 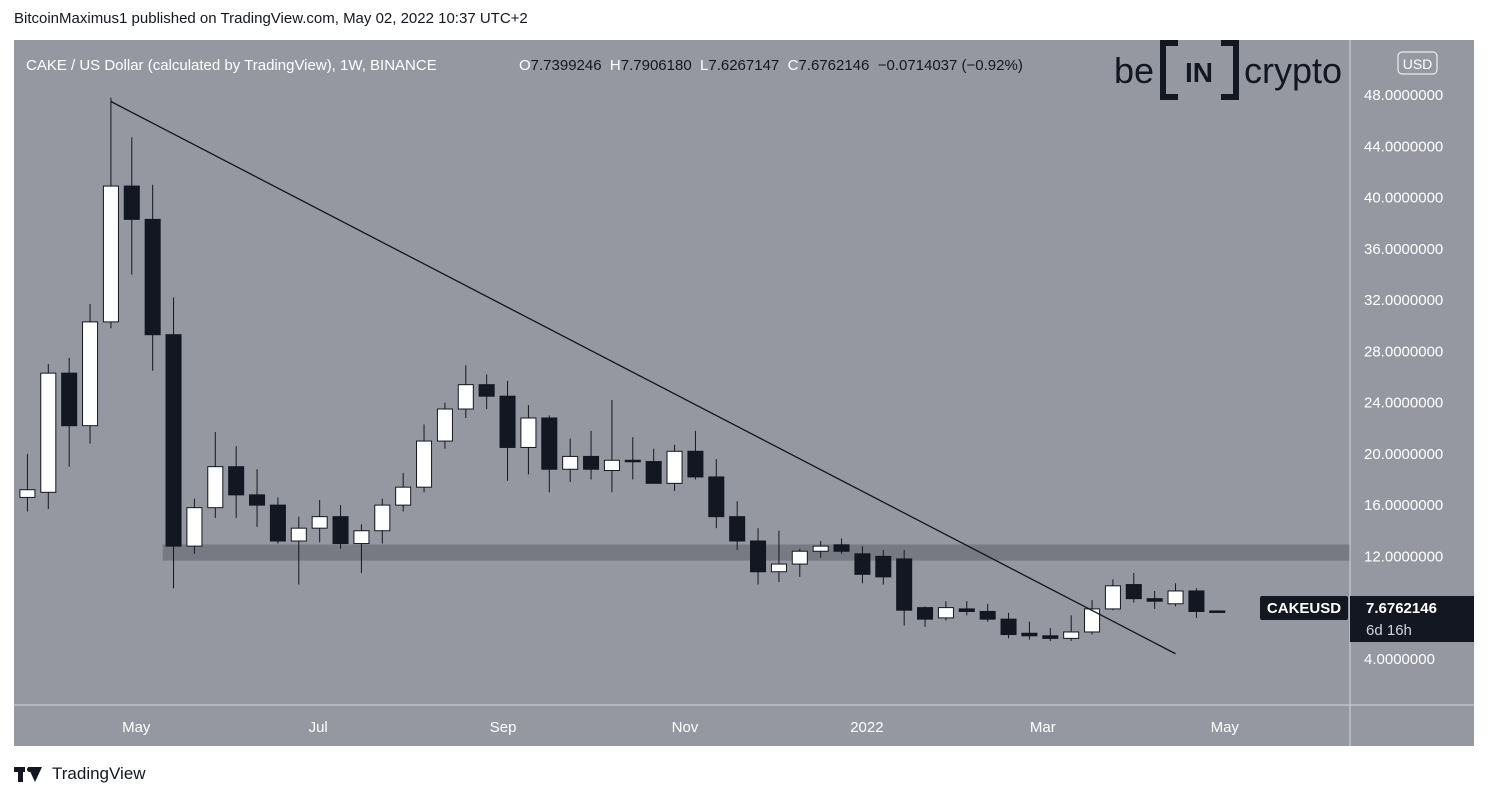 I want to click on watermark-boxed: IN, so click(x=1199, y=72).